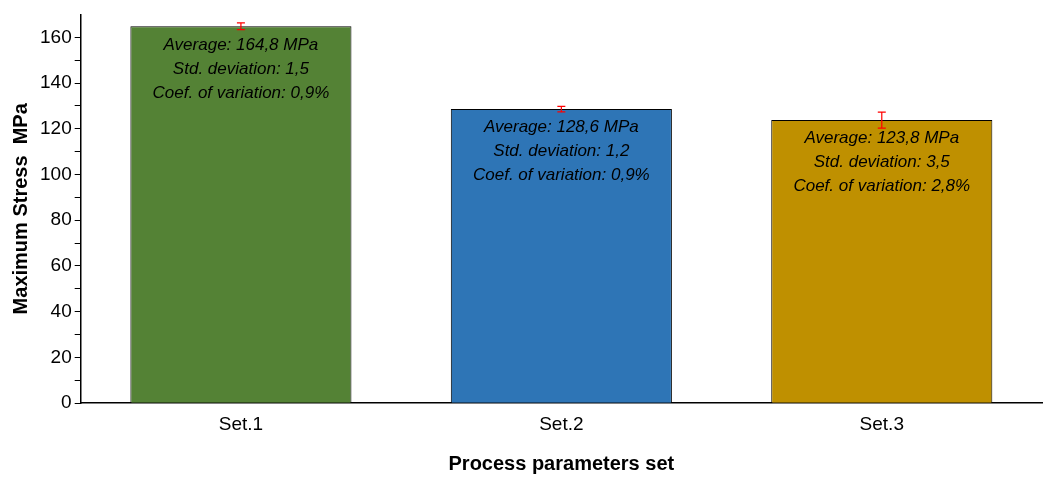 The width and height of the screenshot is (1062, 485). What do you see at coordinates (561, 462) in the screenshot?
I see `x-axis-title: Process parameters set` at bounding box center [561, 462].